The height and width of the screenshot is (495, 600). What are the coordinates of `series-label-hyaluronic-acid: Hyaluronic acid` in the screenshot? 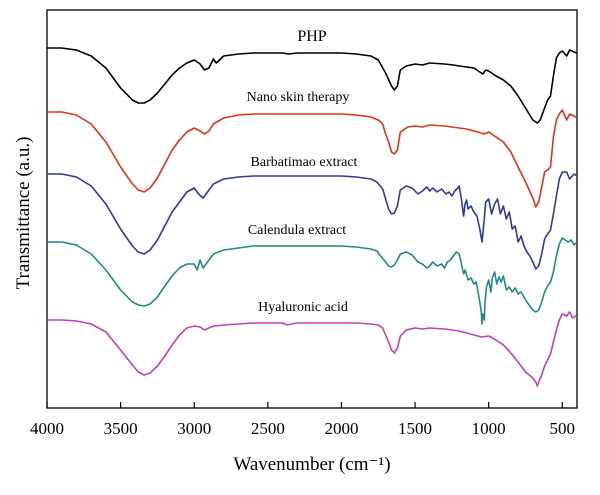 It's located at (303, 307).